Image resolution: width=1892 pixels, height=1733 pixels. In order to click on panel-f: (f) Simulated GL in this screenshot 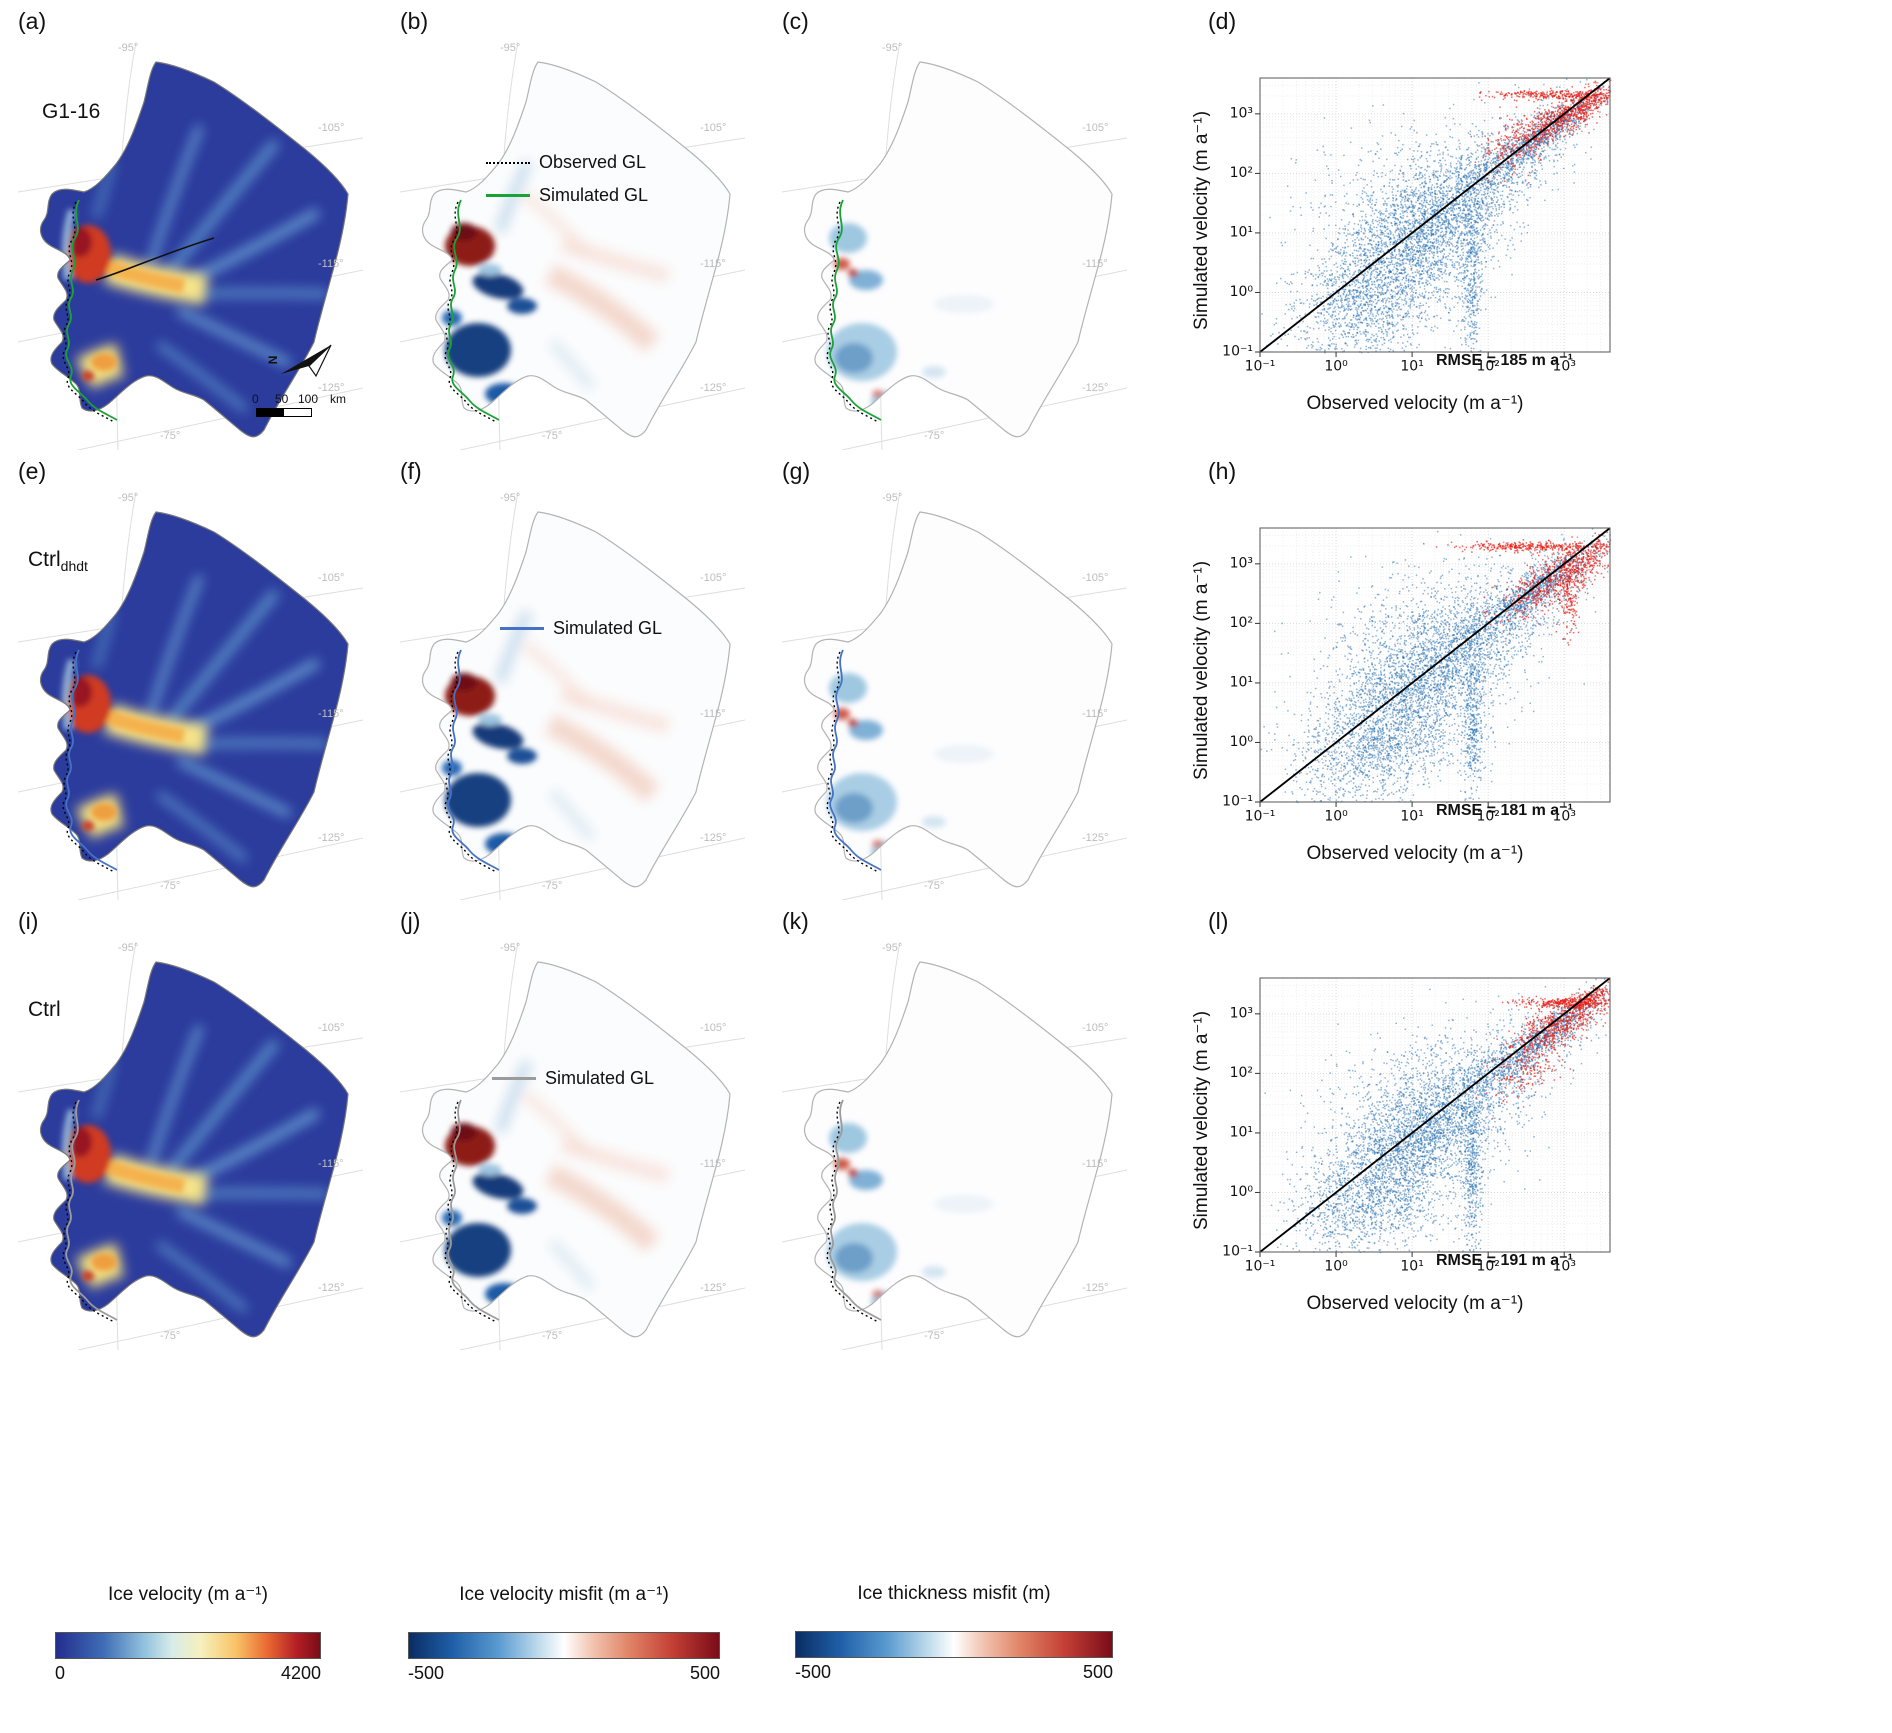, I will do `click(572, 681)`.